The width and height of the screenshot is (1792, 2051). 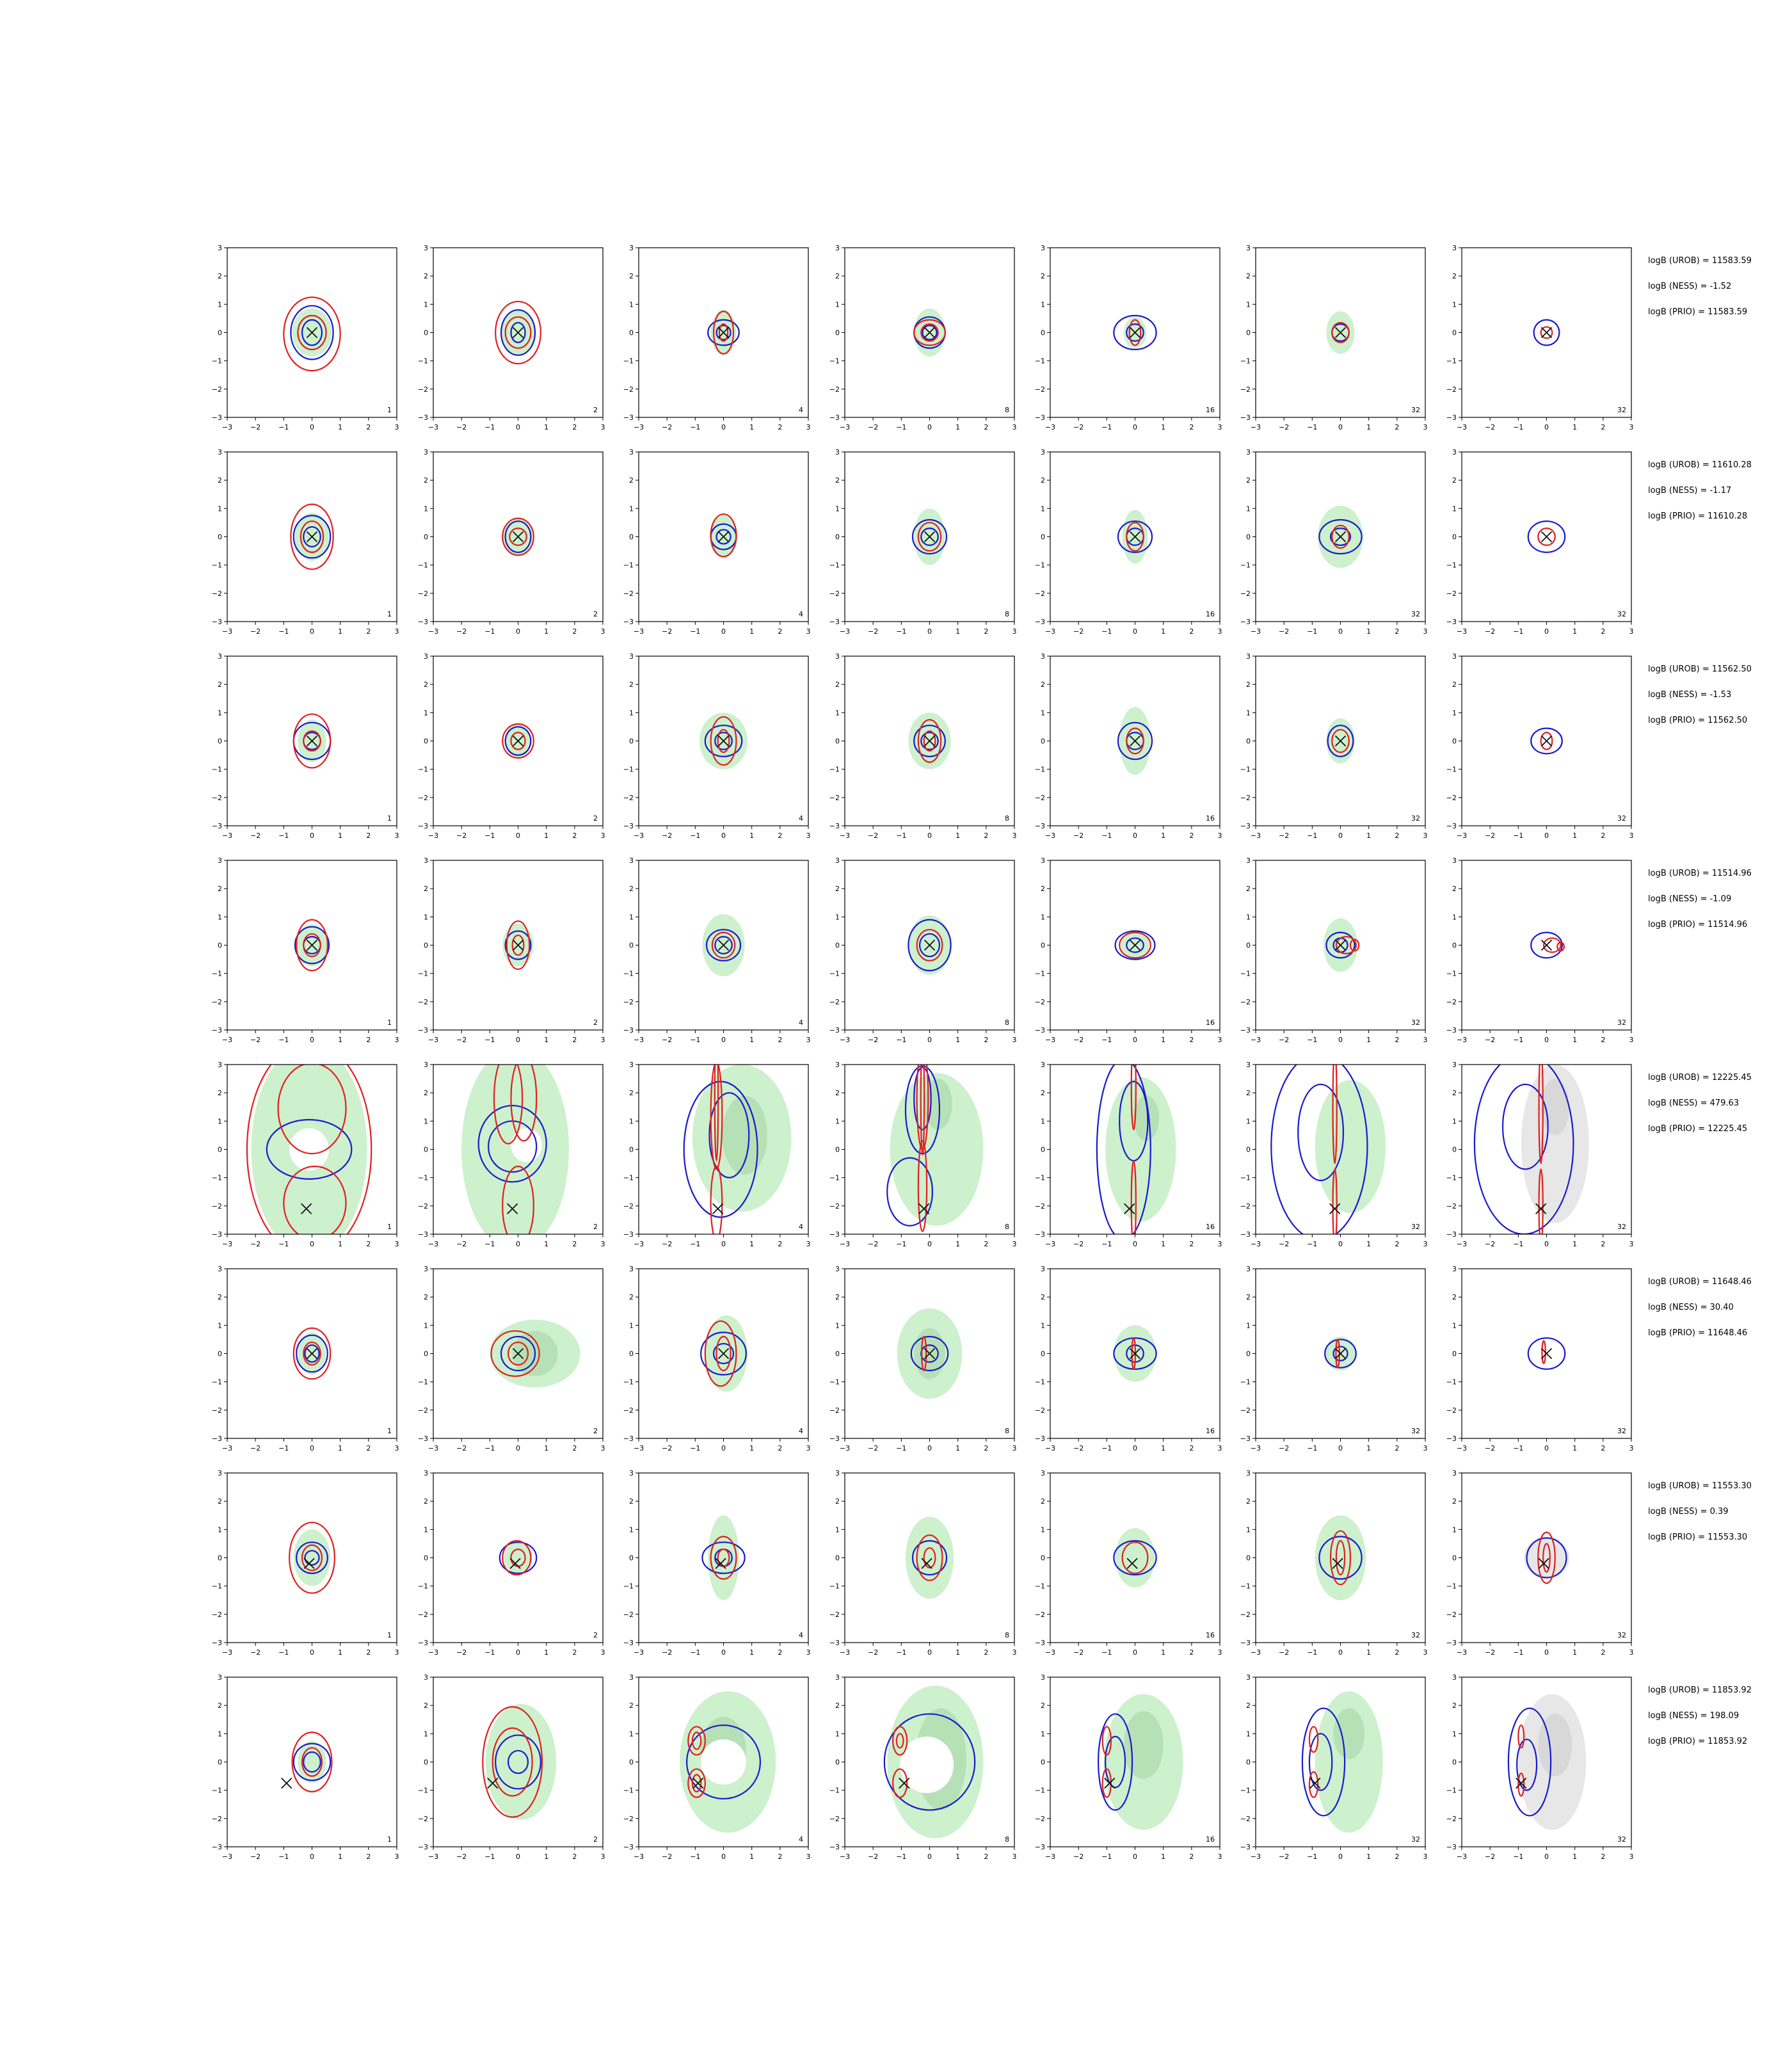 What do you see at coordinates (929, 1448) in the screenshot?
I see `x-tick-label: 0` at bounding box center [929, 1448].